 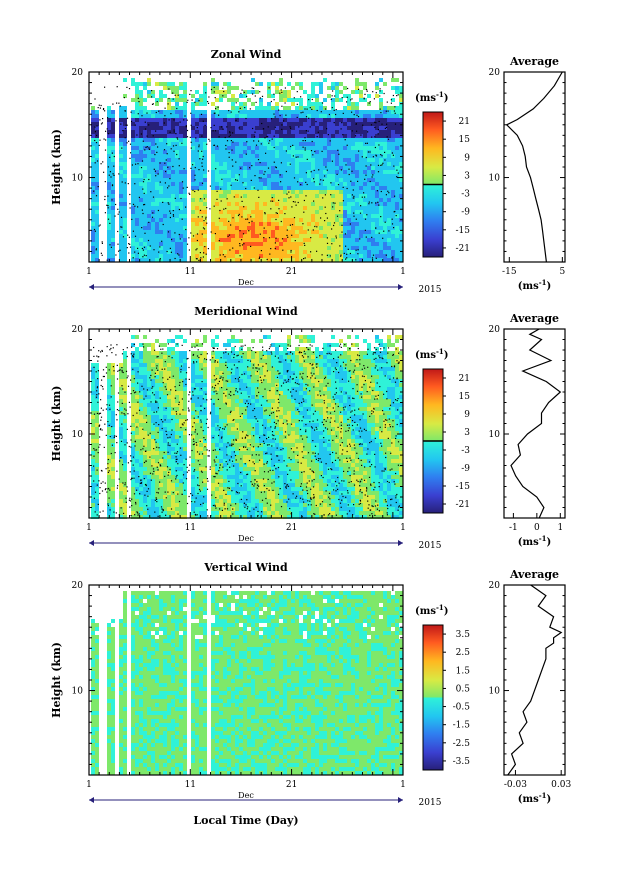 What do you see at coordinates (513, 528) in the screenshot?
I see `avg-x-tick-label: -1` at bounding box center [513, 528].